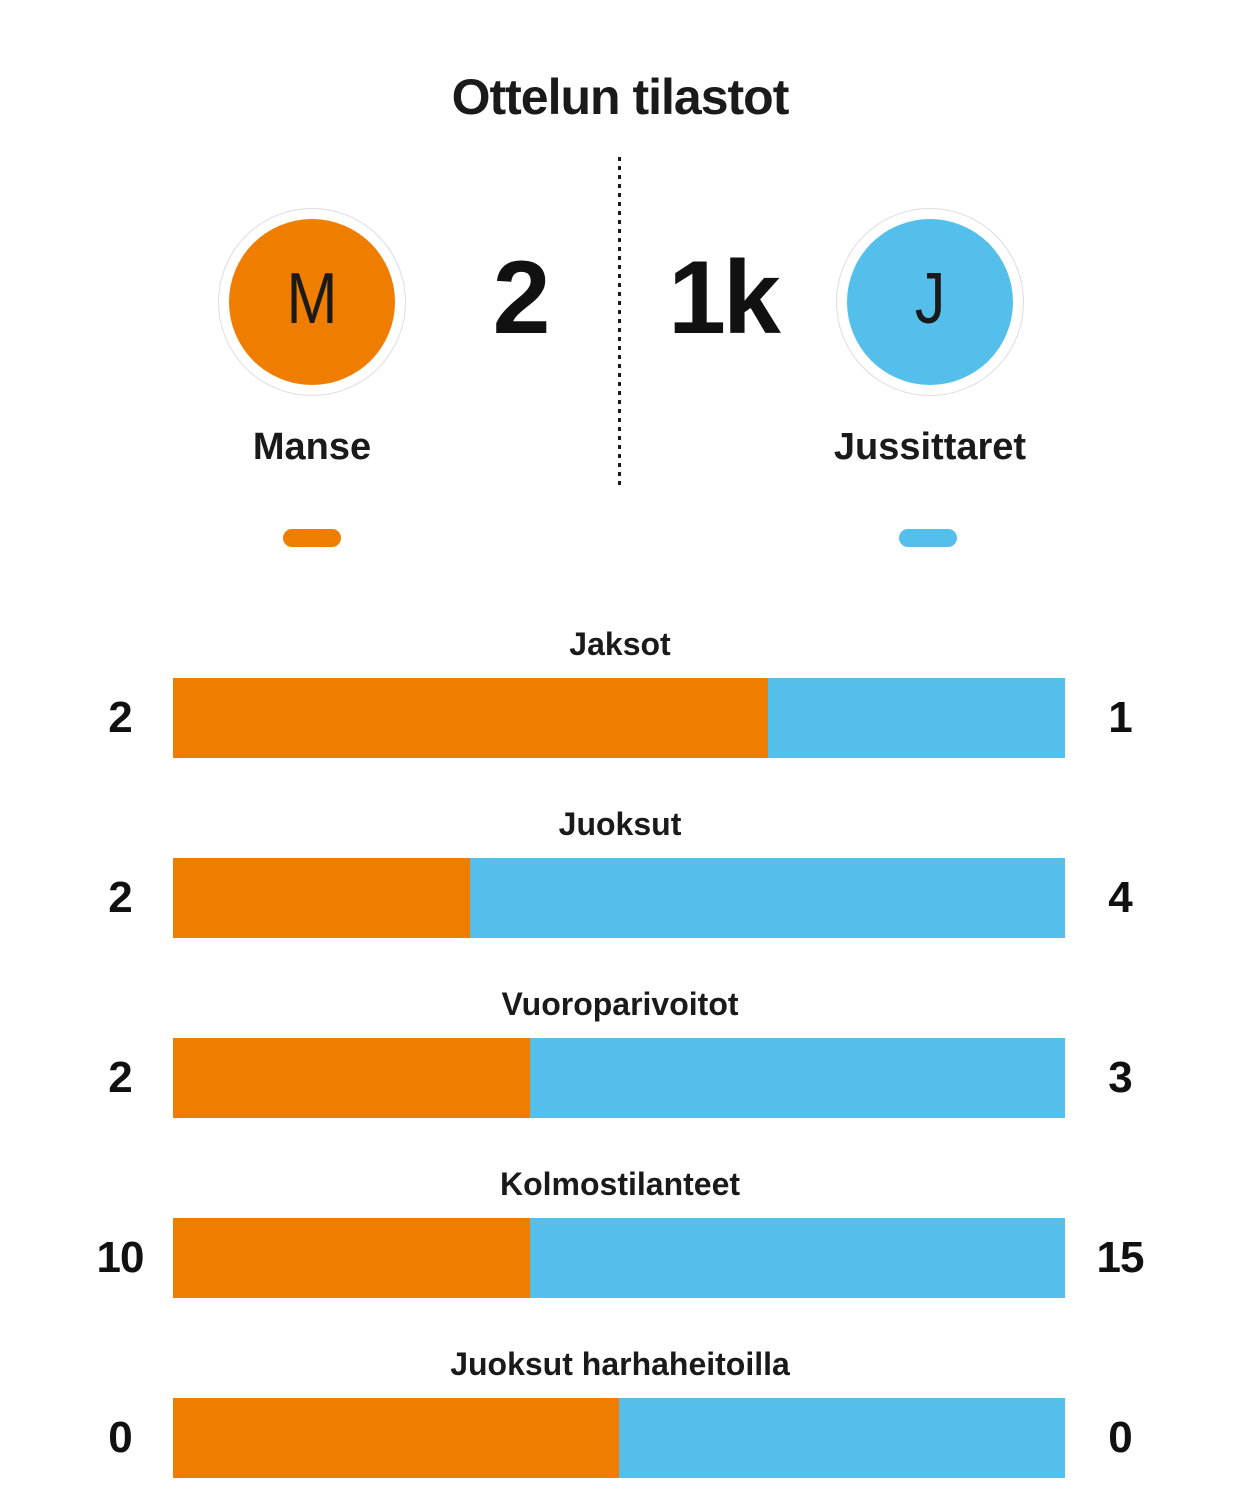 The width and height of the screenshot is (1240, 1500). What do you see at coordinates (620, 97) in the screenshot?
I see `page-title: Ottelun tilastot` at bounding box center [620, 97].